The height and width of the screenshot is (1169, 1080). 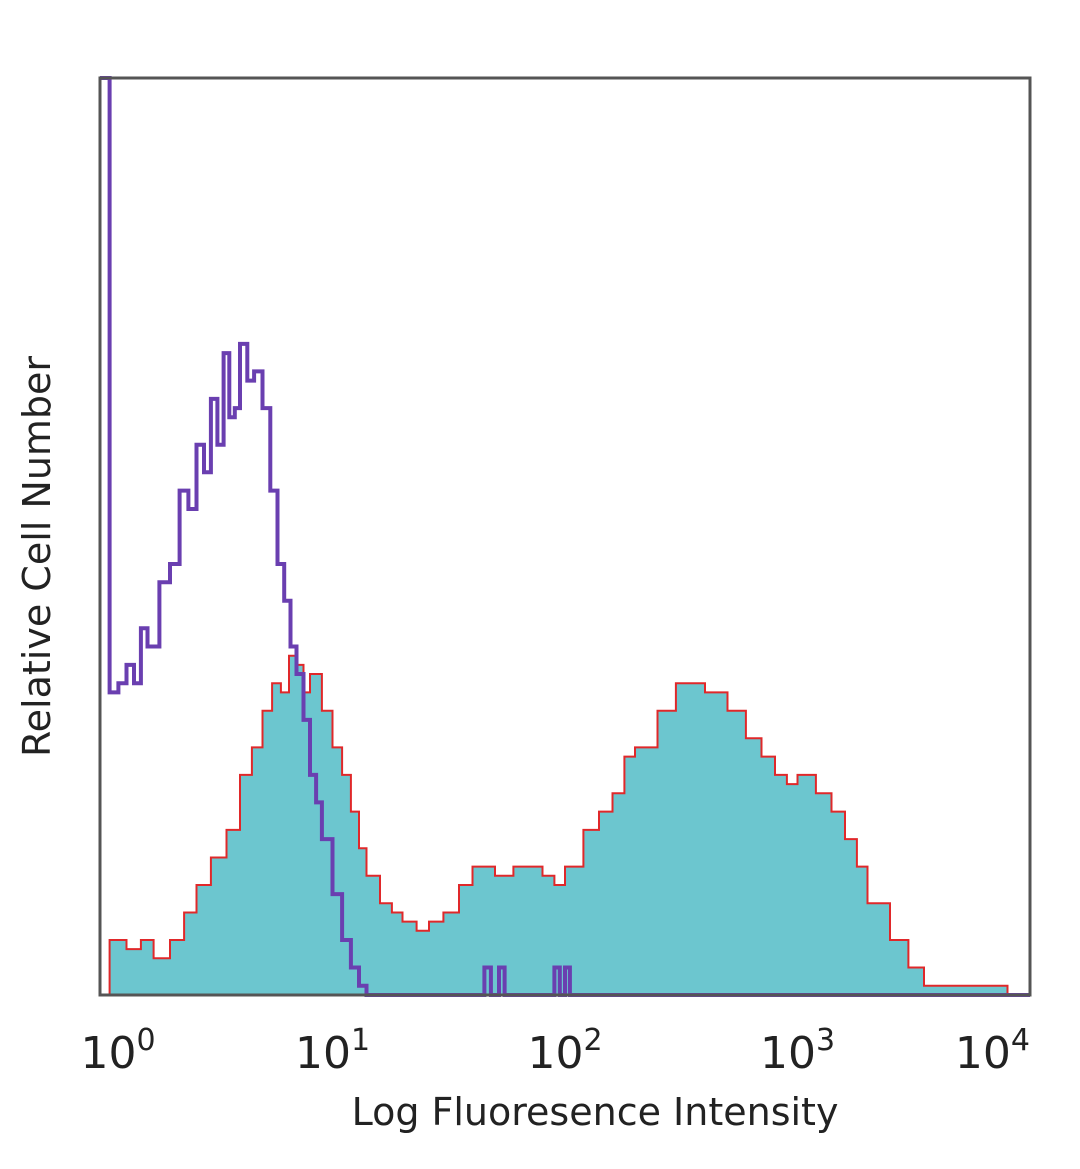 I want to click on y-axis-title: Relative Cell Number, so click(x=37, y=556).